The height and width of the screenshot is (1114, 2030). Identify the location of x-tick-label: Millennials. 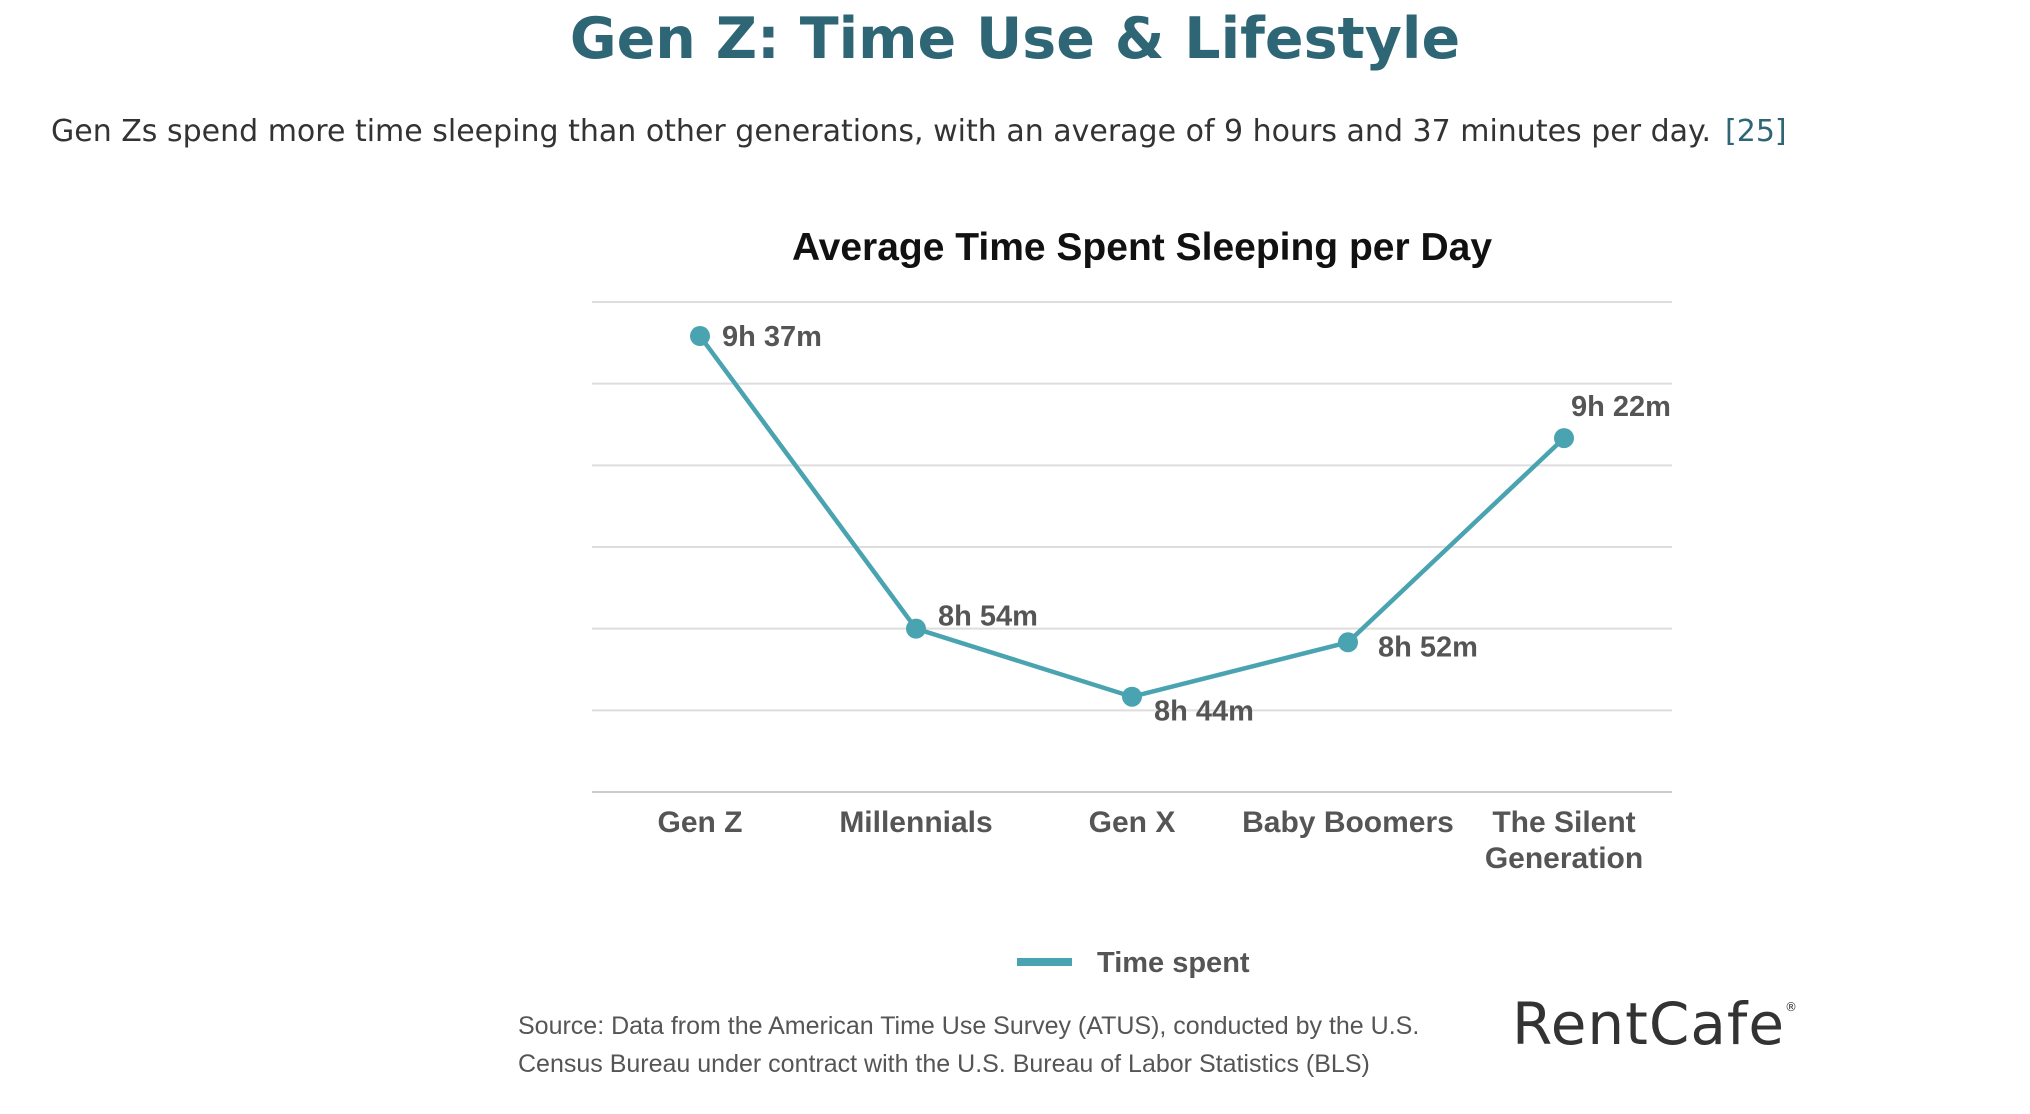
(915, 822).